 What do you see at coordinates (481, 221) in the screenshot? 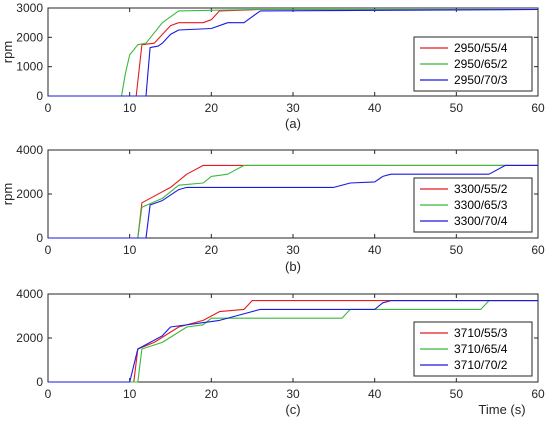
I see `legend-label: 3300/70/4` at bounding box center [481, 221].